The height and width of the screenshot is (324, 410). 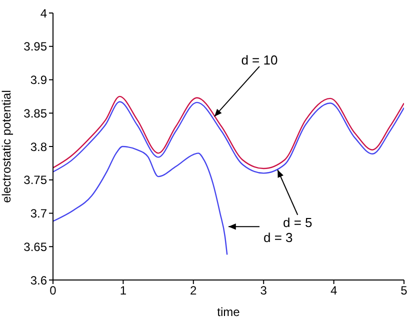 What do you see at coordinates (39, 80) in the screenshot?
I see `y-tick-label: 3.9` at bounding box center [39, 80].